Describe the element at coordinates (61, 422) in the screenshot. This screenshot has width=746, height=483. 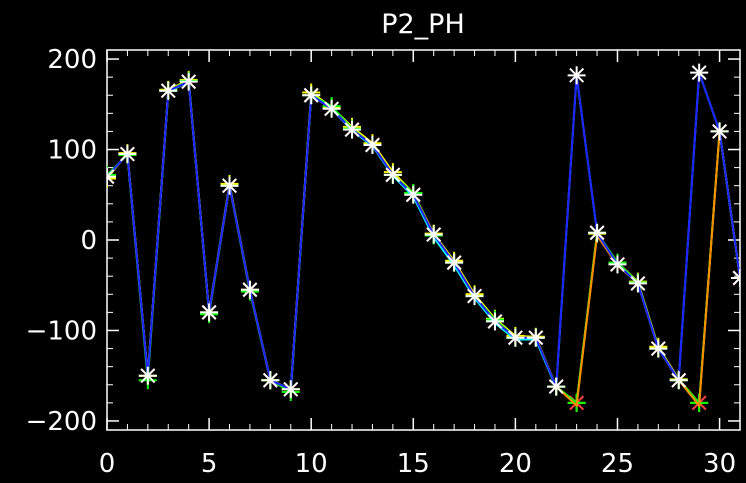
I see `y-tick-label: −200` at that location.